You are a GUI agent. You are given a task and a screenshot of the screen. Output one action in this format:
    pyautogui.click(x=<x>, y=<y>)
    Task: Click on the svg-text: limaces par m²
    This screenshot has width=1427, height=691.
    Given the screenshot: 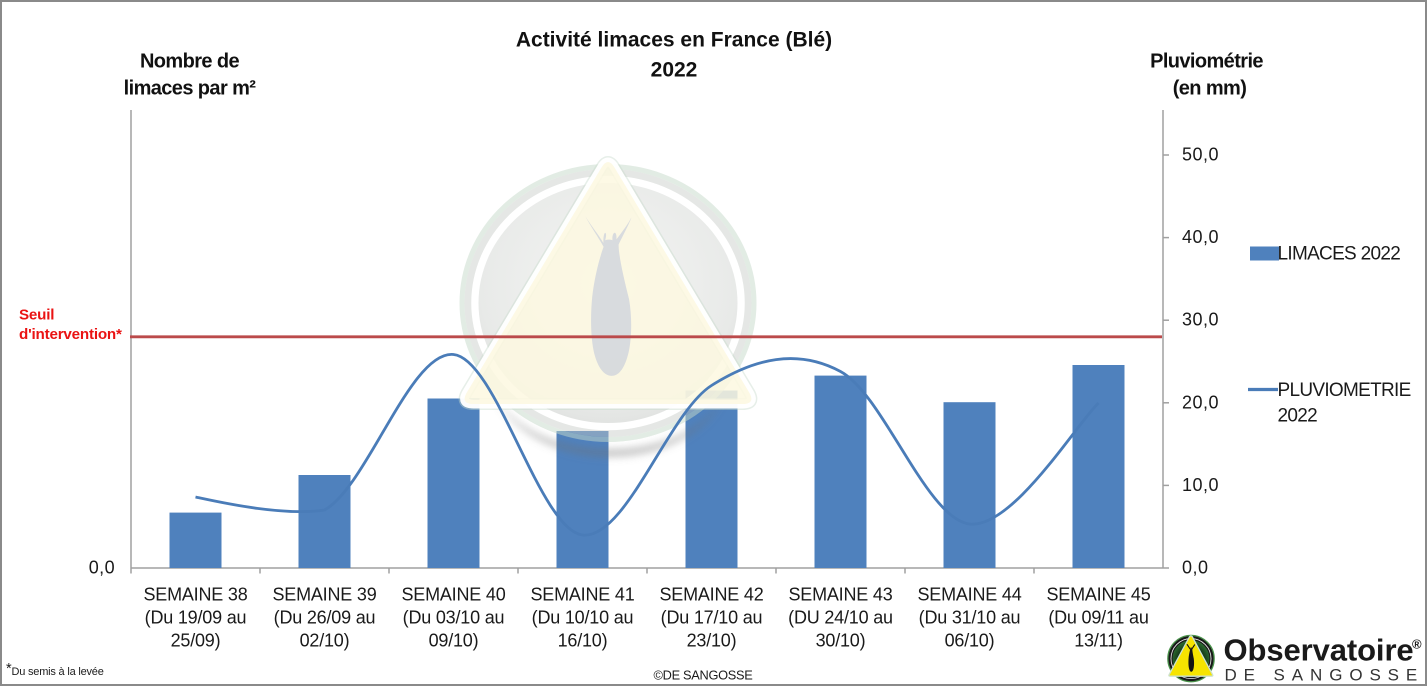 What is the action you would take?
    pyautogui.click(x=190, y=88)
    